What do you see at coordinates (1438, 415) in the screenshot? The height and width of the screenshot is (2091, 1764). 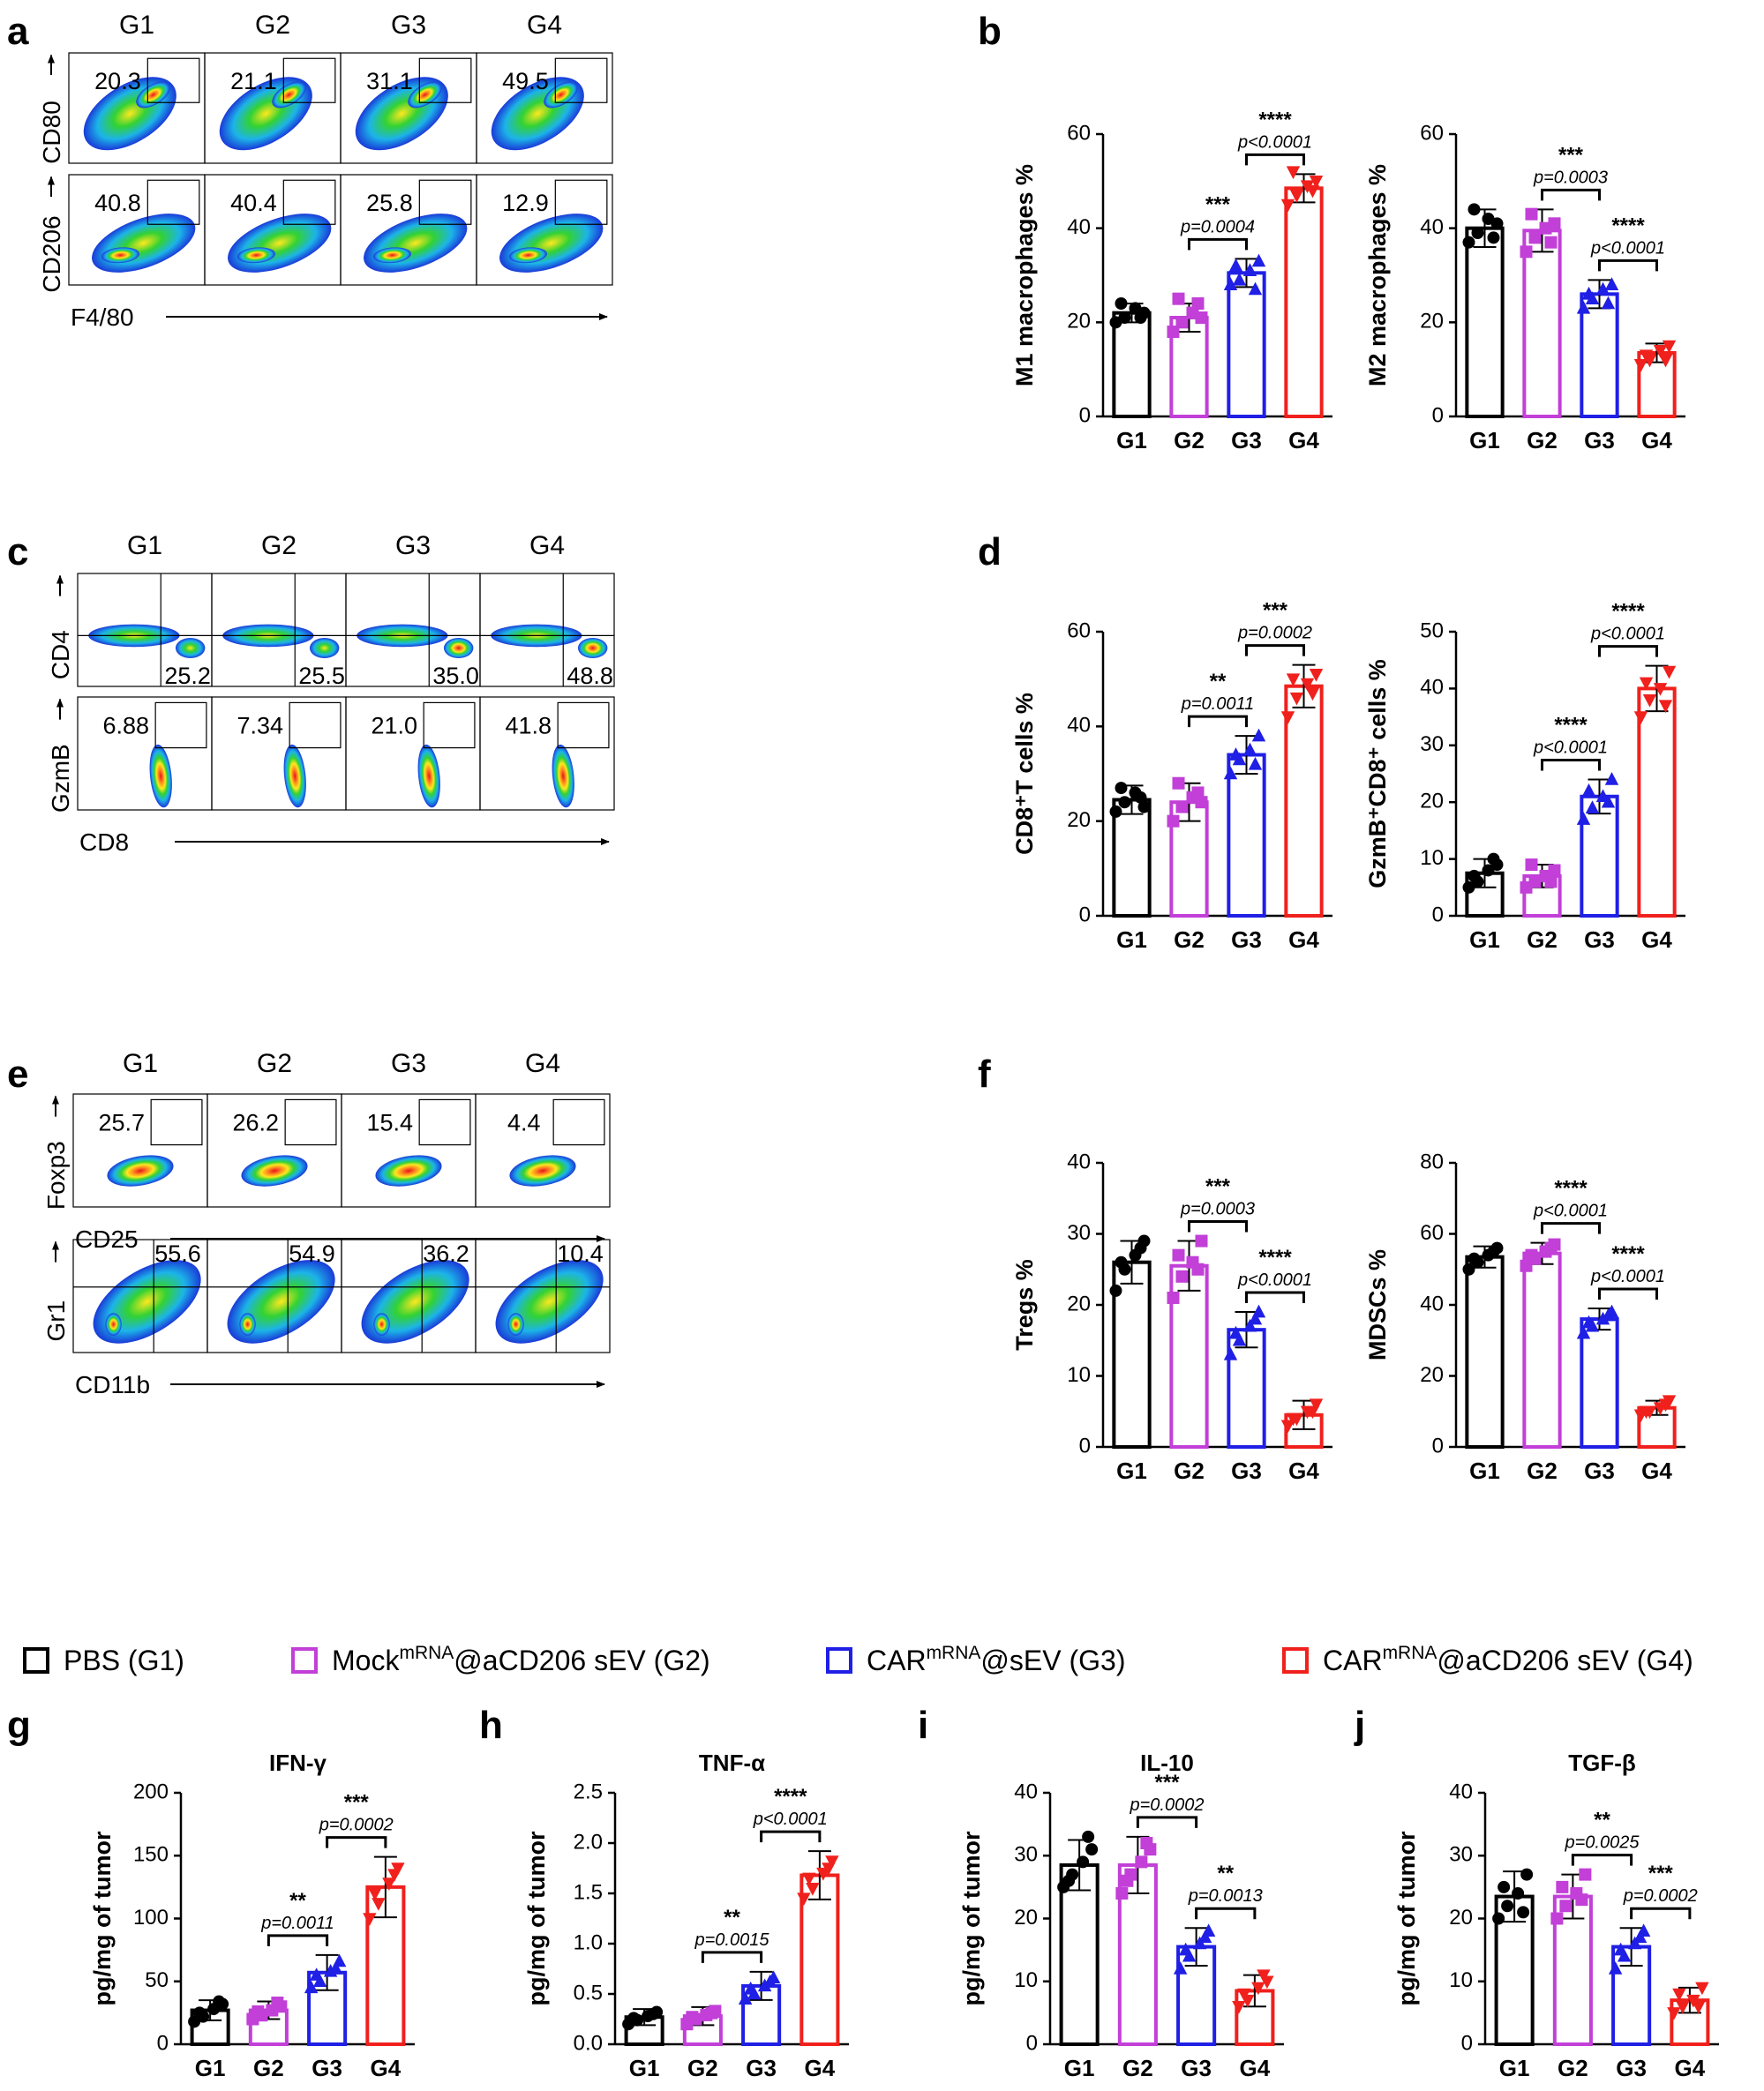 I see `y-tick-label: 0` at bounding box center [1438, 415].